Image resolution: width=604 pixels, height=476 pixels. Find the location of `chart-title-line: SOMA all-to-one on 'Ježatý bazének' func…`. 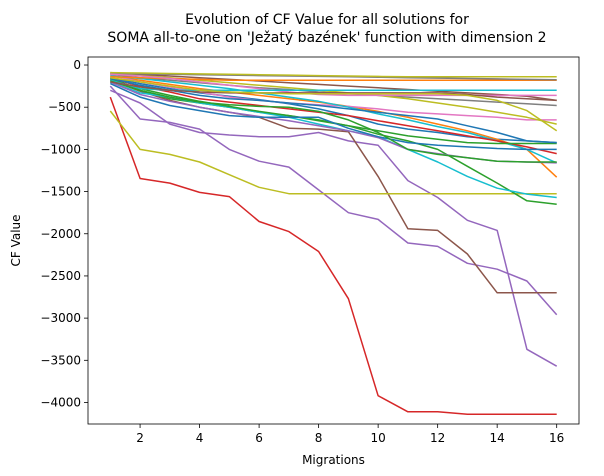

chart-title-line: SOMA all-to-one on 'Ježatý bazének' func… is located at coordinates (326, 38).